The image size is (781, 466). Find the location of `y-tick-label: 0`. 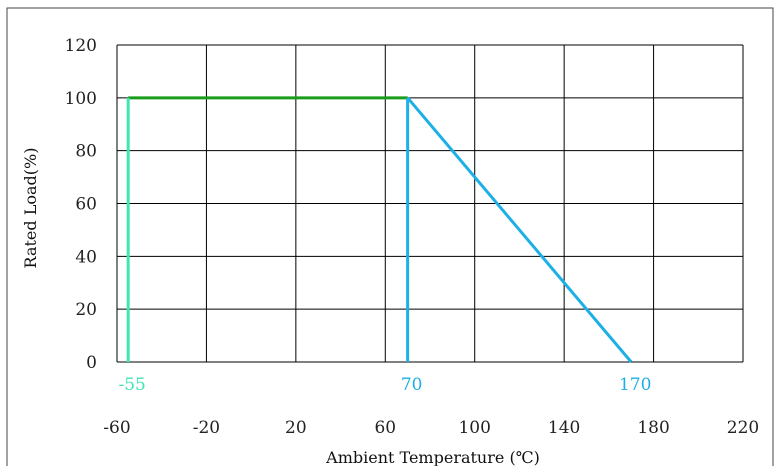

y-tick-label: 0 is located at coordinates (91, 363).